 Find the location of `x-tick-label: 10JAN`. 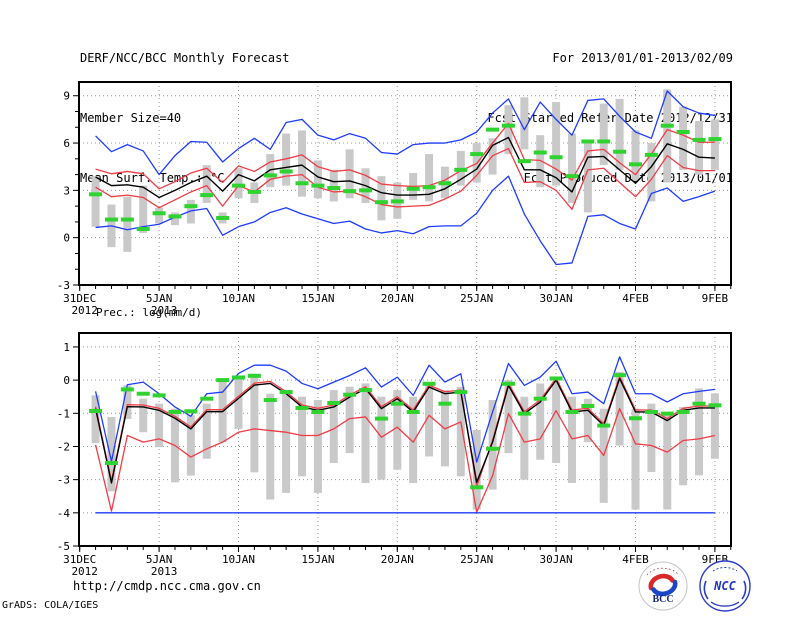

x-tick-label: 10JAN is located at coordinates (238, 298).